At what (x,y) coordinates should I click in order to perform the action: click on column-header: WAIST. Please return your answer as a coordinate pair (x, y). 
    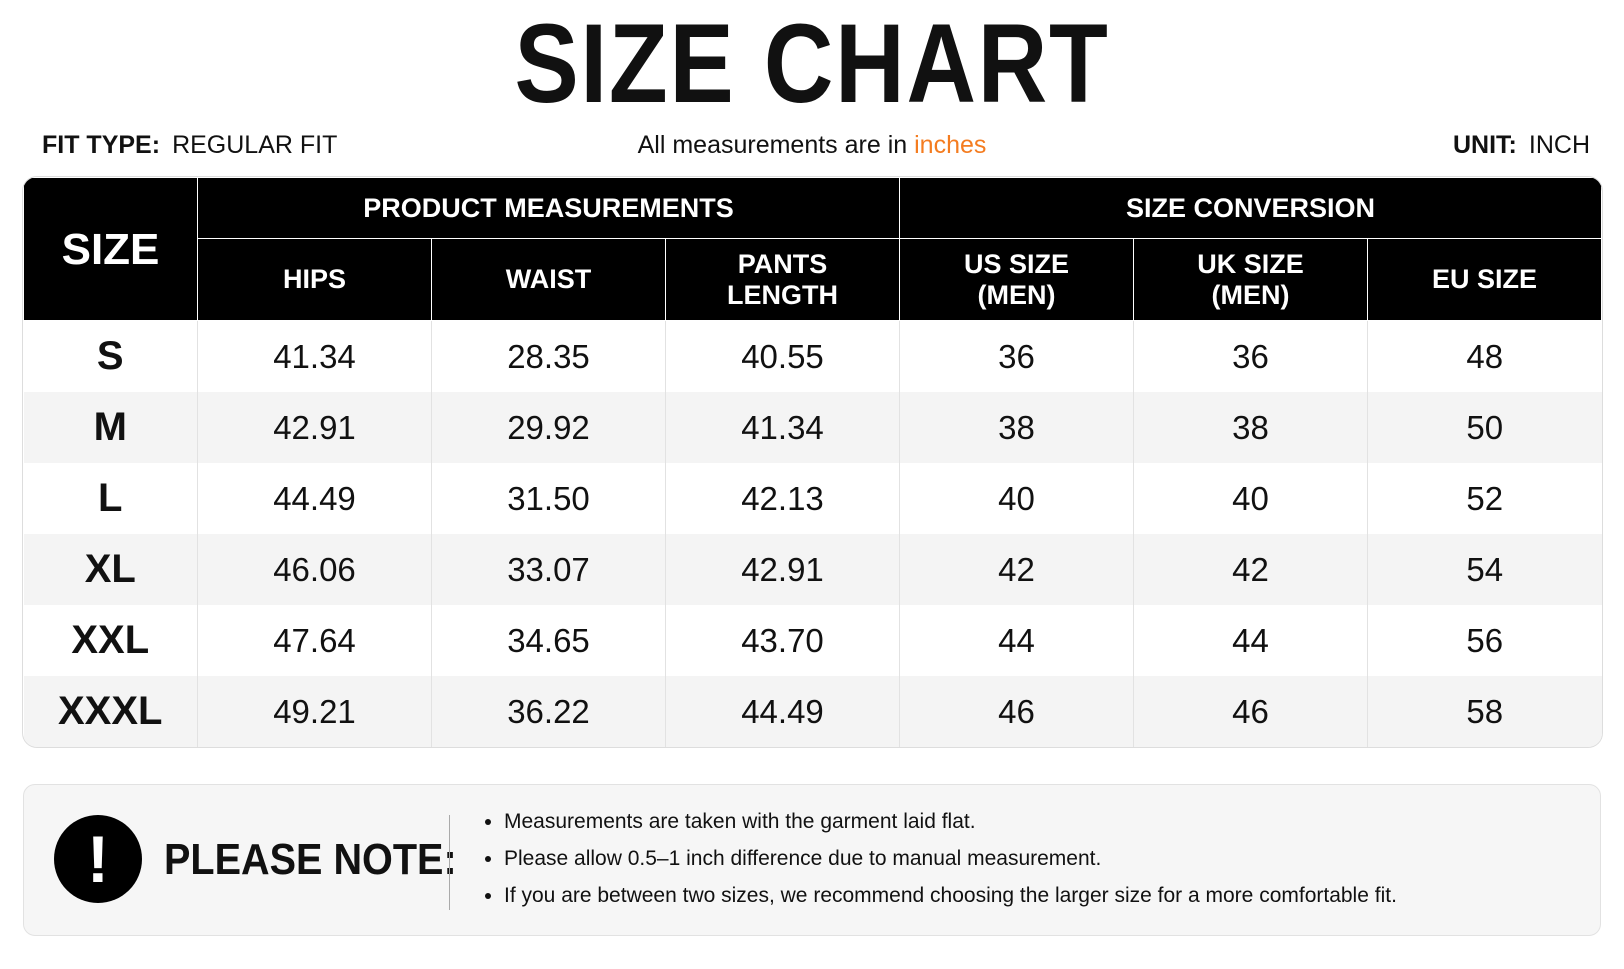
    Looking at the image, I should click on (548, 279).